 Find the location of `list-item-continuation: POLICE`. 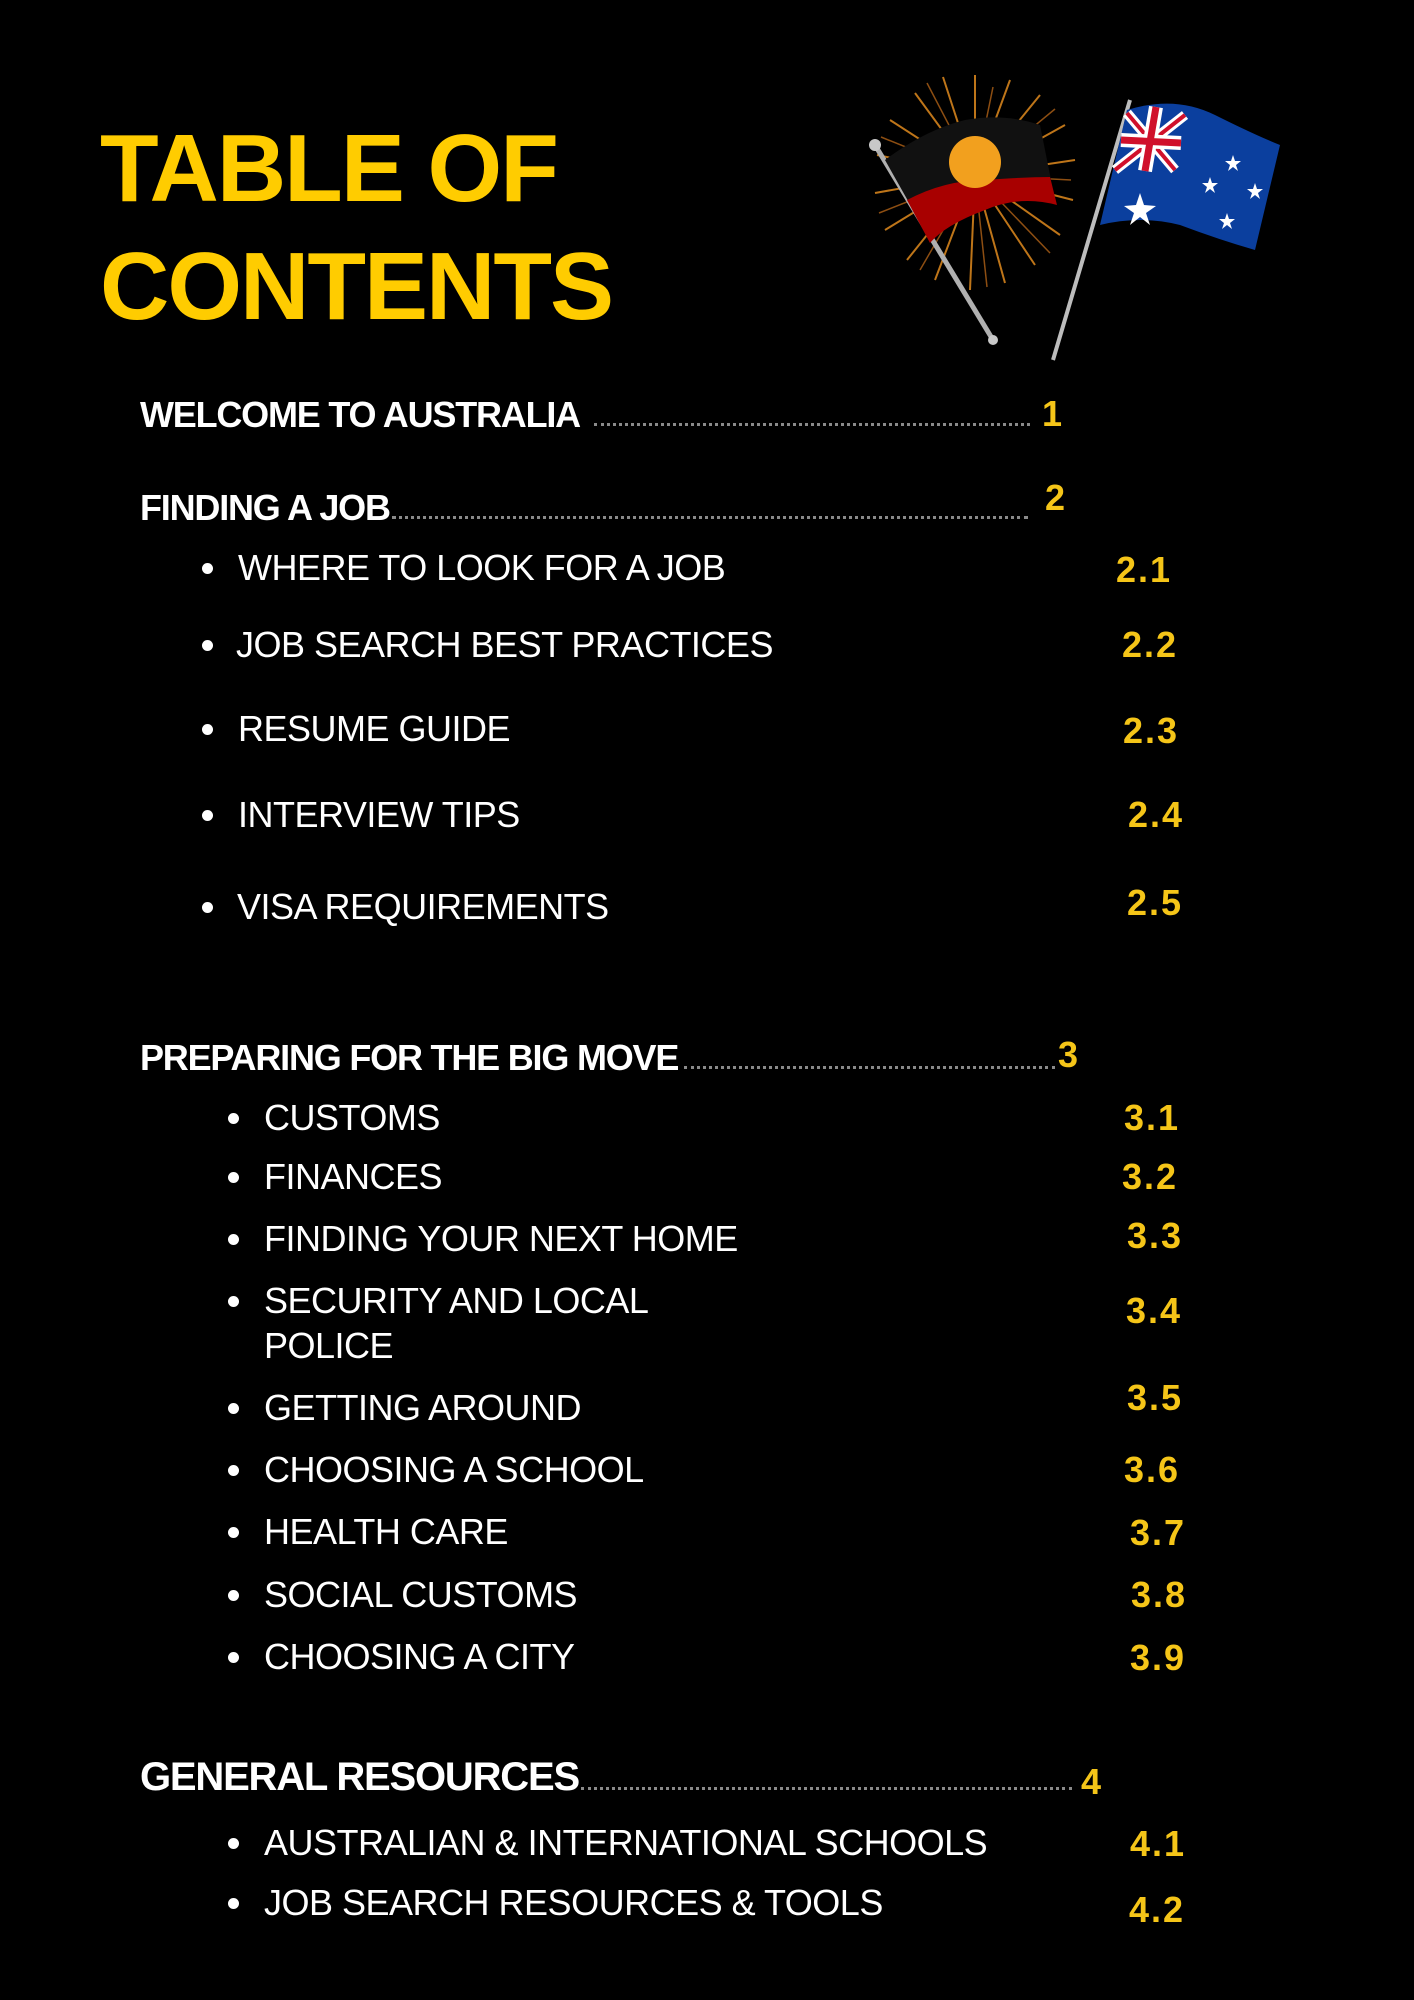

list-item-continuation: POLICE is located at coordinates (329, 1345).